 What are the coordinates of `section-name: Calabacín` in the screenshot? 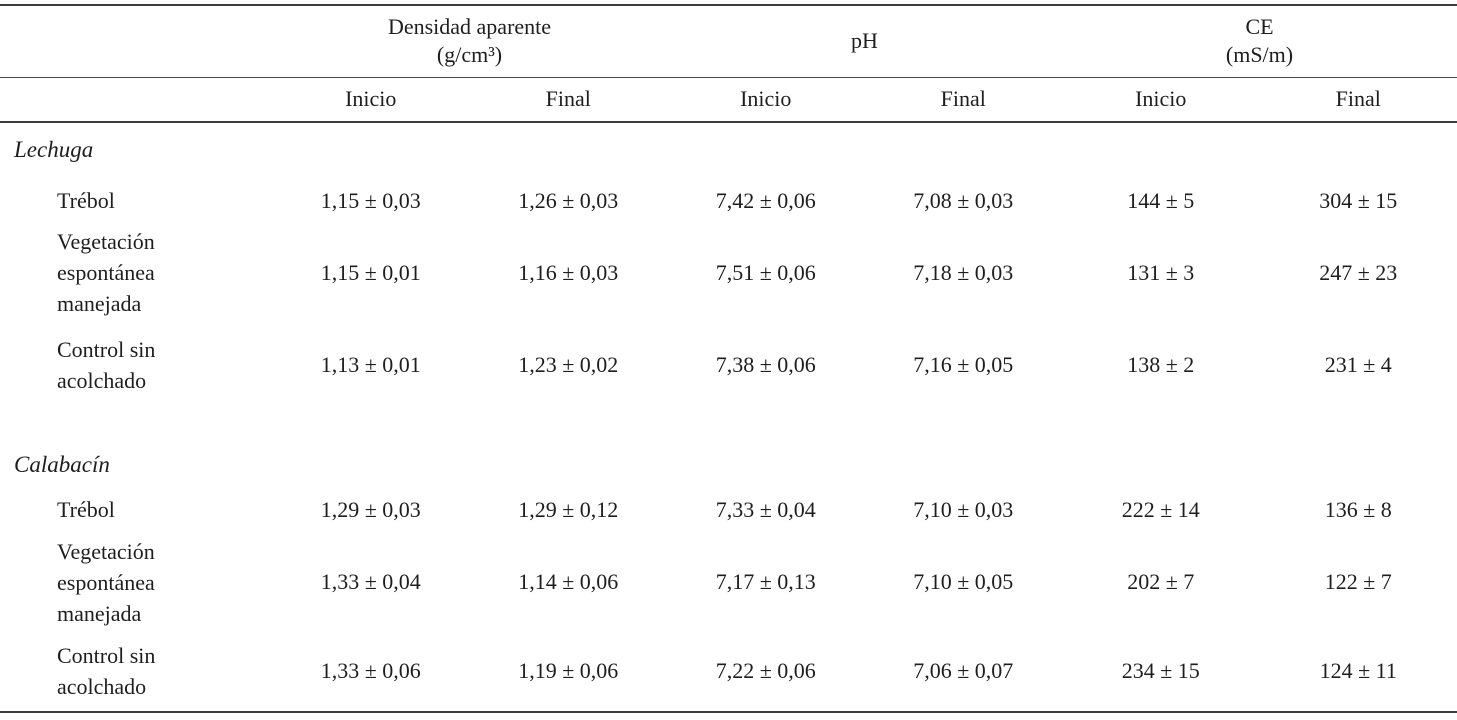 It's located at (62, 465).